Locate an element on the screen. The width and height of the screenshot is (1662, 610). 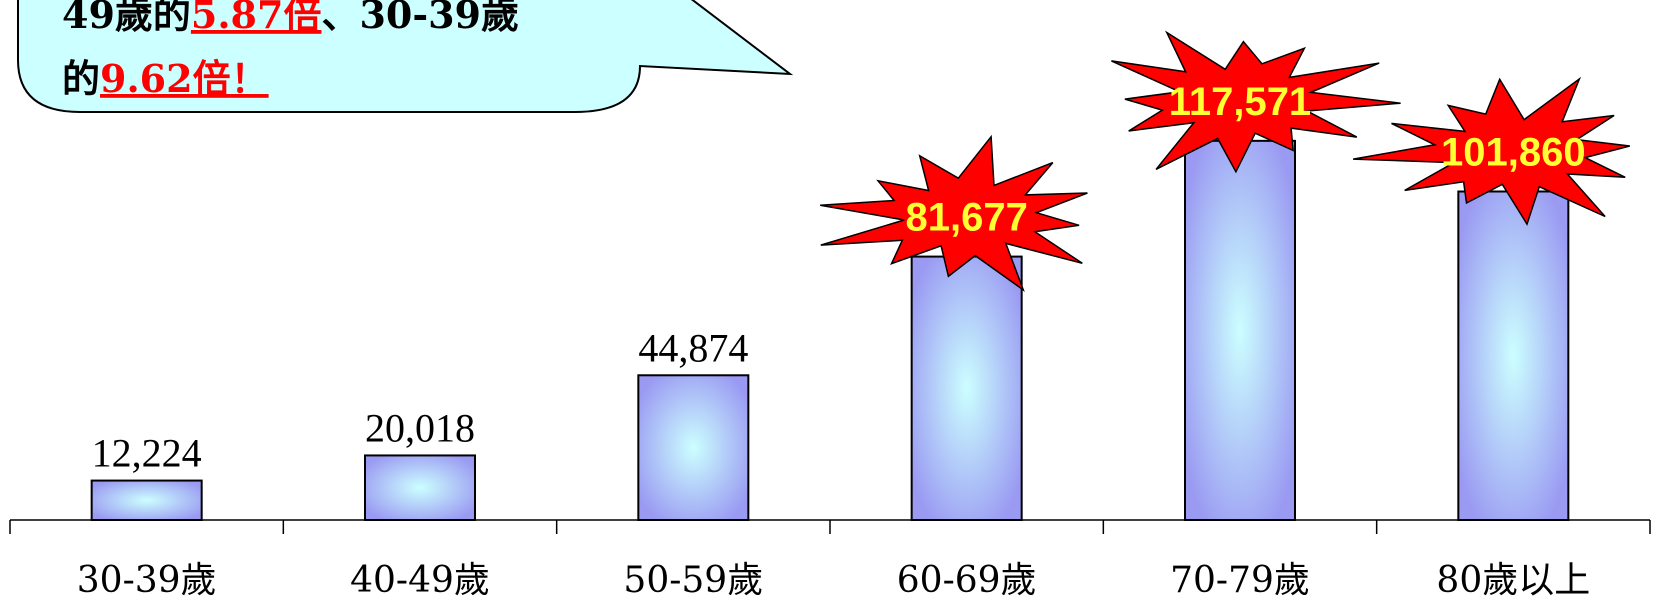
callout-line-2: 的9.62倍！ is located at coordinates (165, 78).